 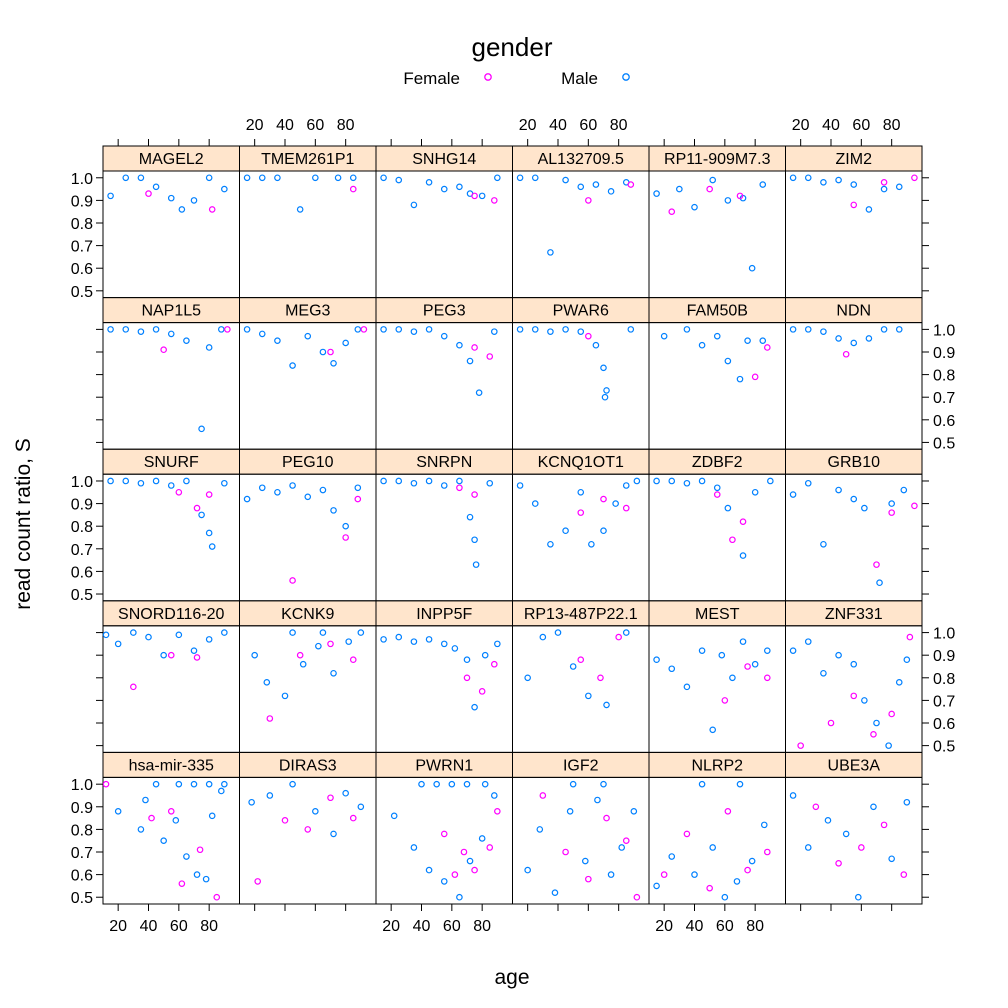 I want to click on strip-label: PEG3, so click(x=444, y=311).